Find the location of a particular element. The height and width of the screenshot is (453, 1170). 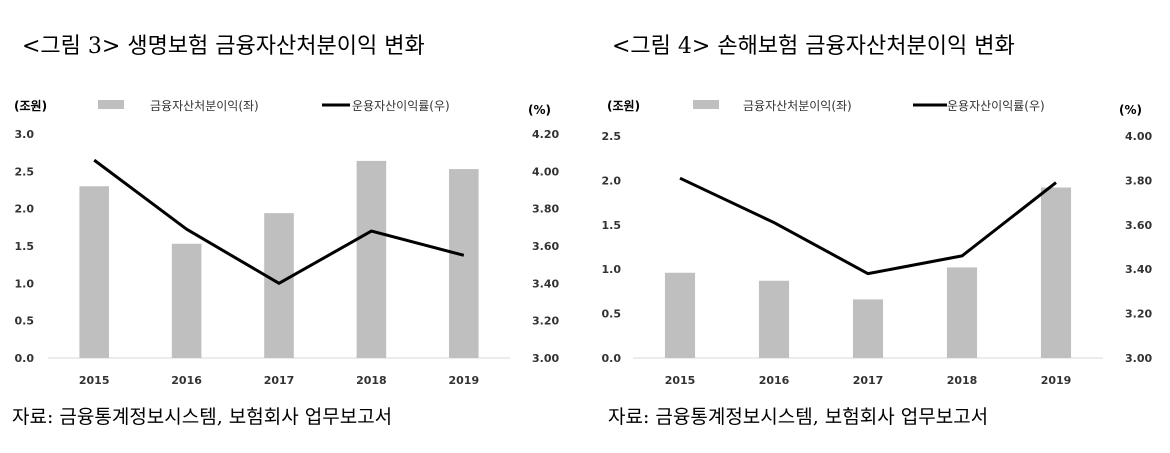

y-right-tick-label: 4.20 is located at coordinates (545, 134).